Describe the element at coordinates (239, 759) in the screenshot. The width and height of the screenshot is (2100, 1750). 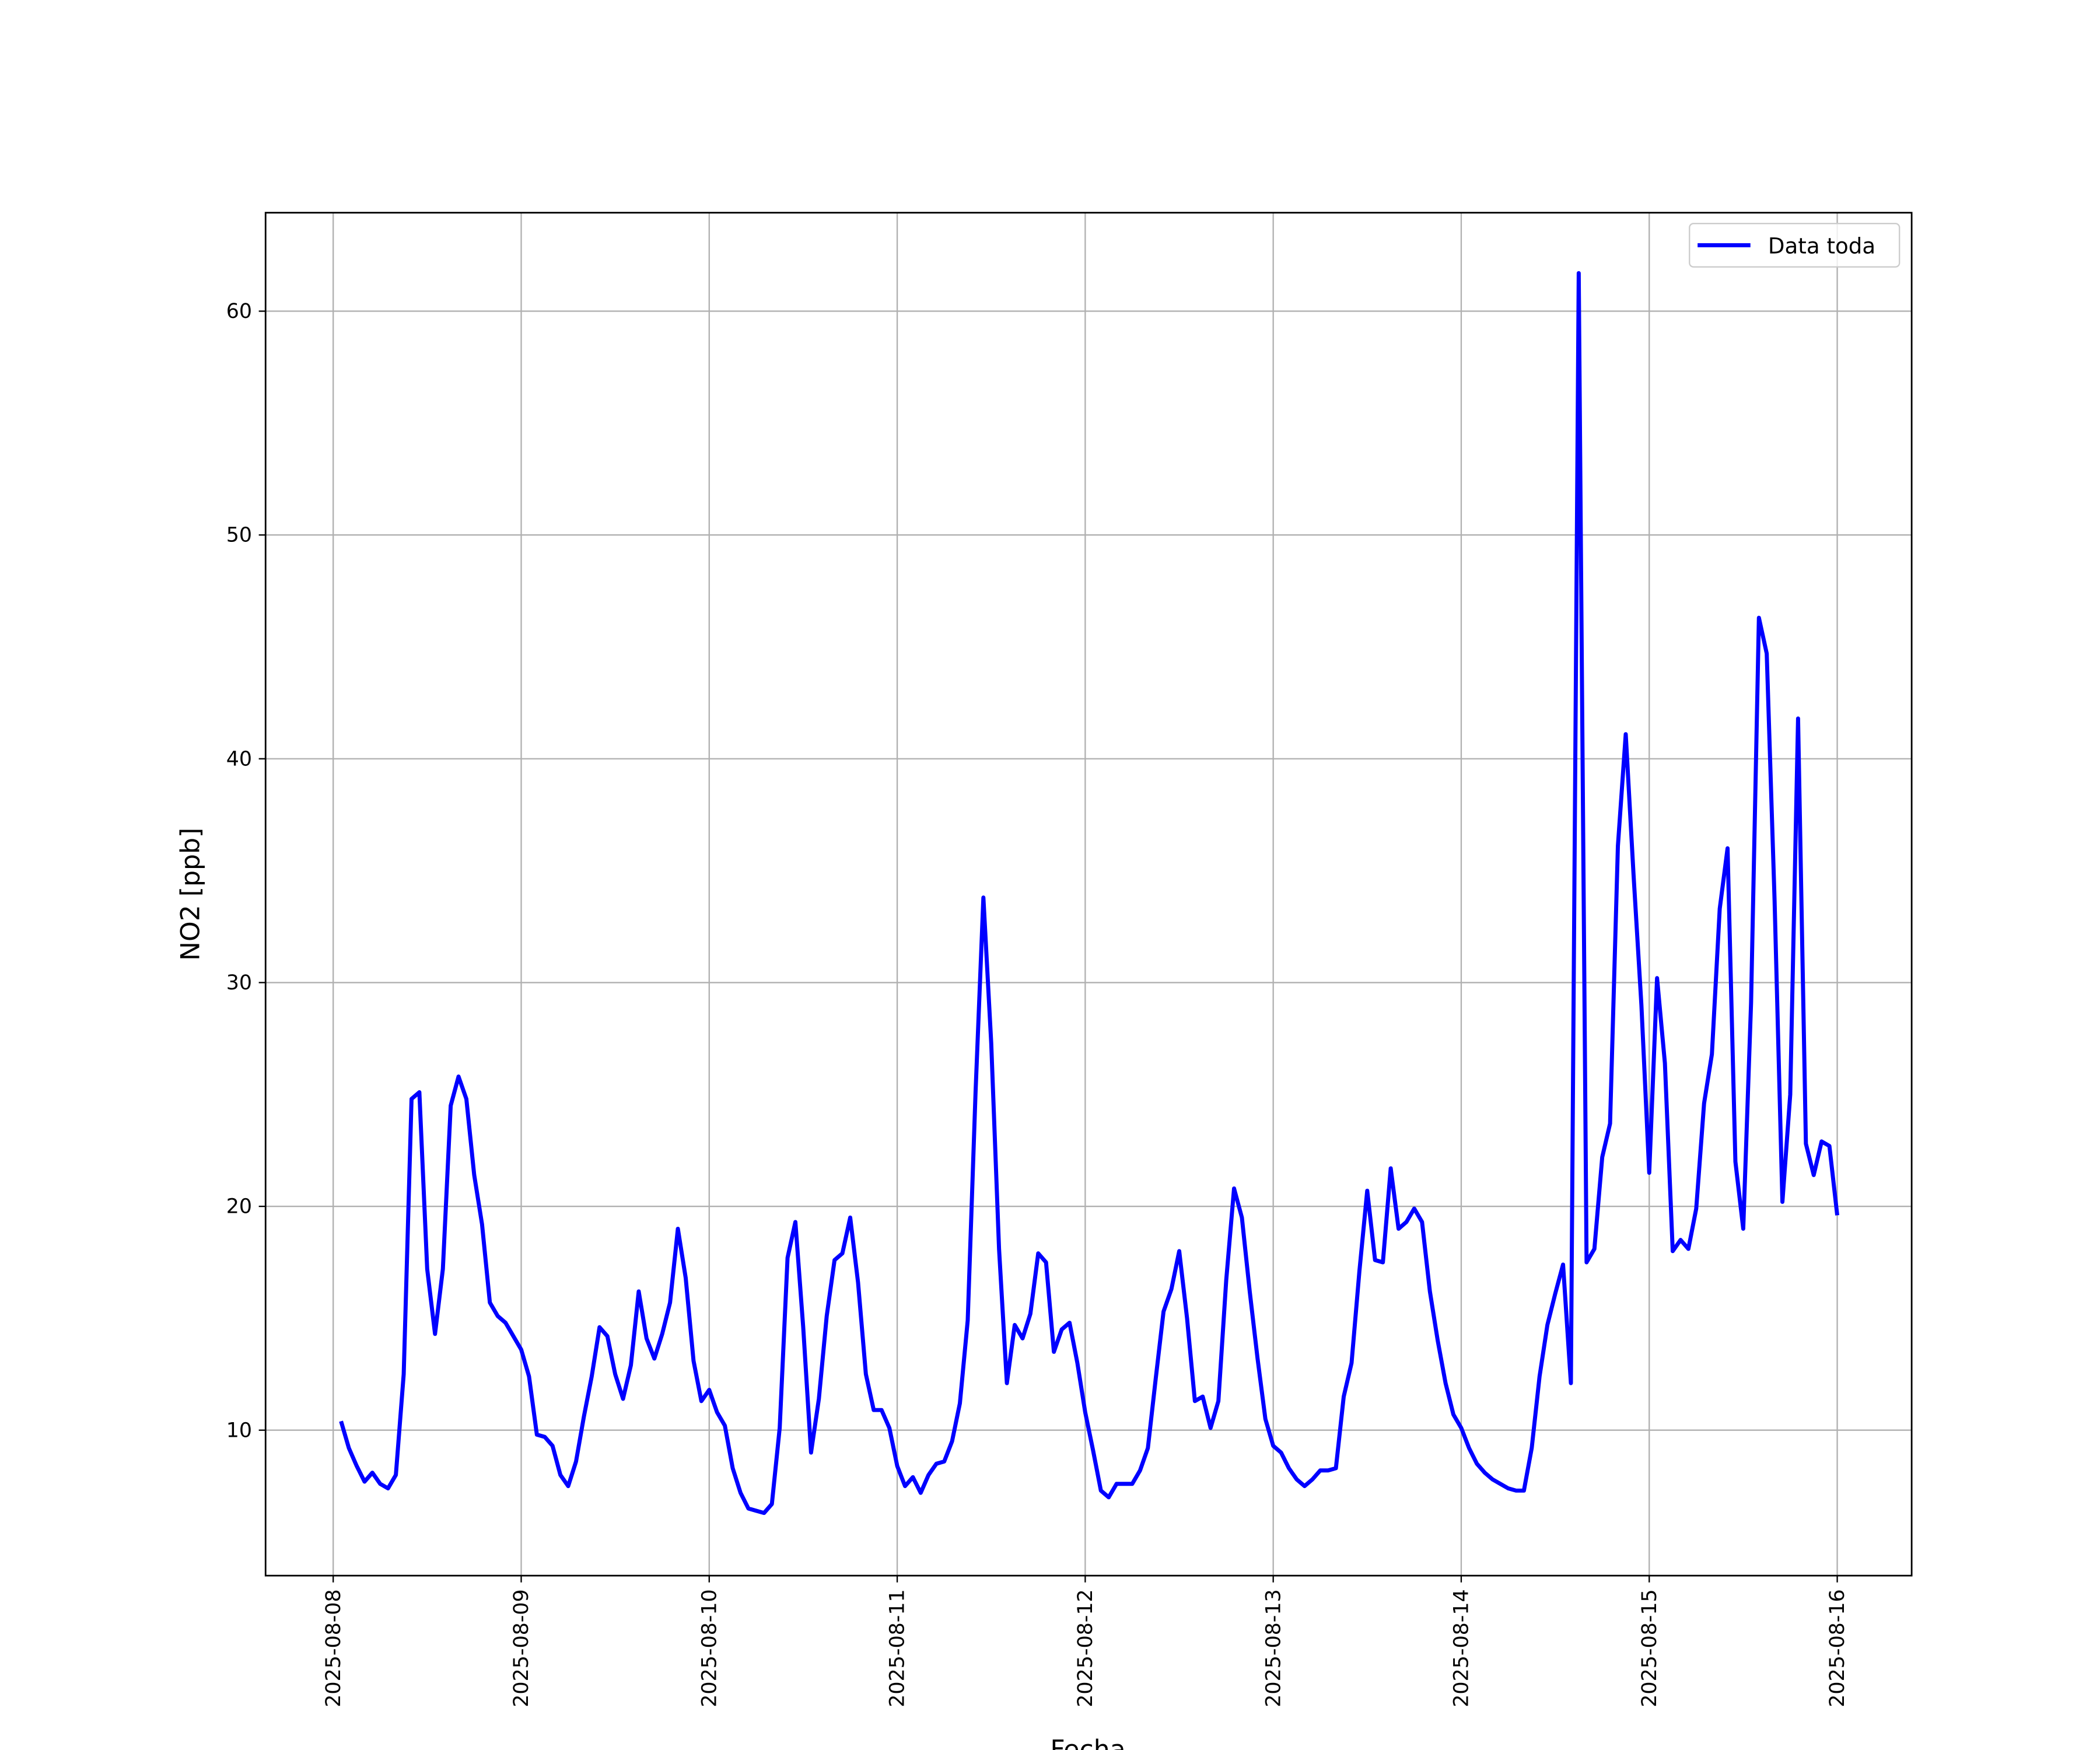
I see `y-tick-label: 40` at that location.